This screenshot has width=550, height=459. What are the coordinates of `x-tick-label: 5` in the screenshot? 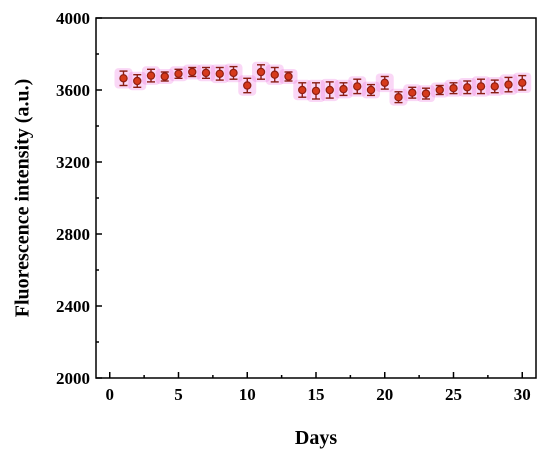 It's located at (178, 394).